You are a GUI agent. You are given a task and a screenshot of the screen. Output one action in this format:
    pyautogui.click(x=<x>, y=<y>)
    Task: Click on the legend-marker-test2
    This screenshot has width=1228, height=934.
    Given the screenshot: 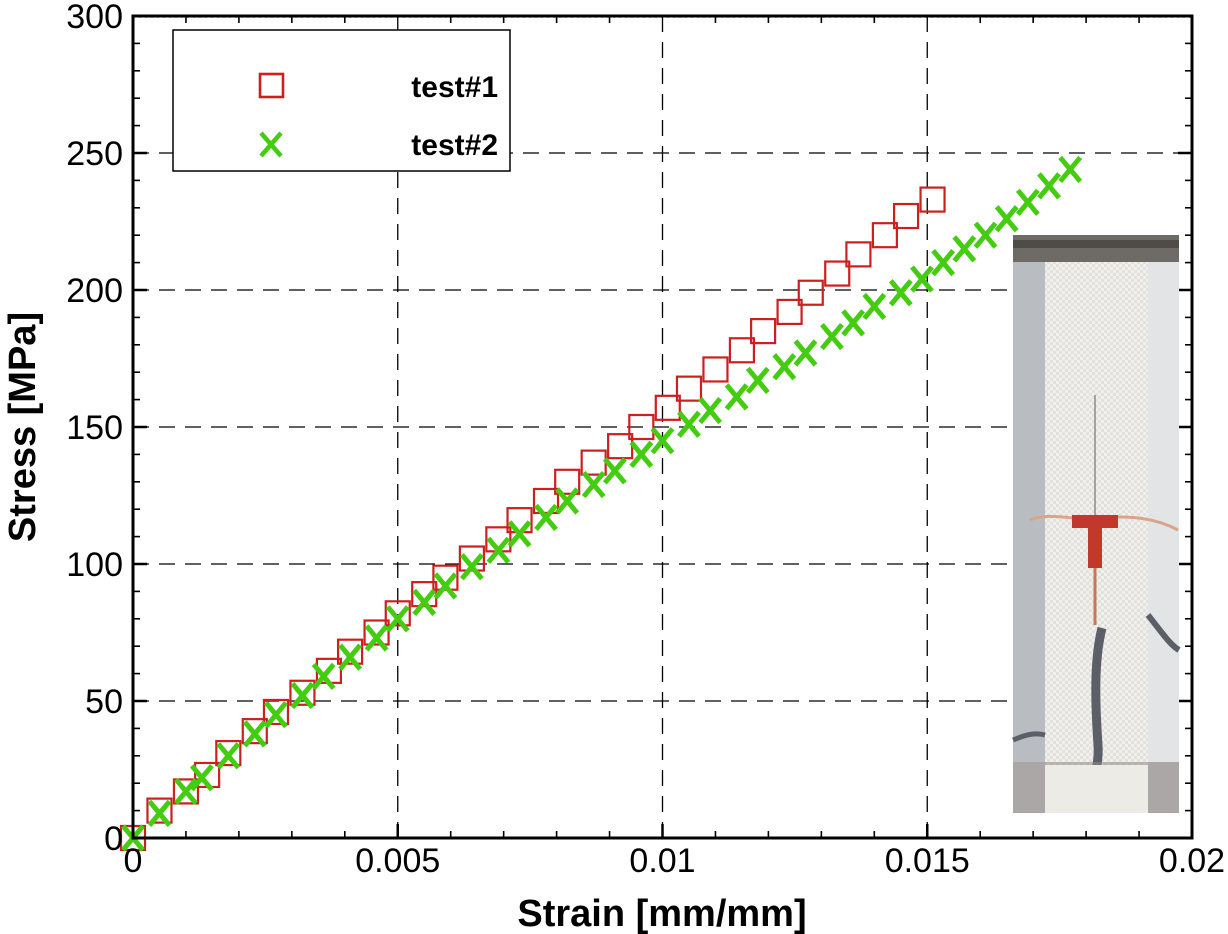 What is the action you would take?
    pyautogui.click(x=271, y=144)
    